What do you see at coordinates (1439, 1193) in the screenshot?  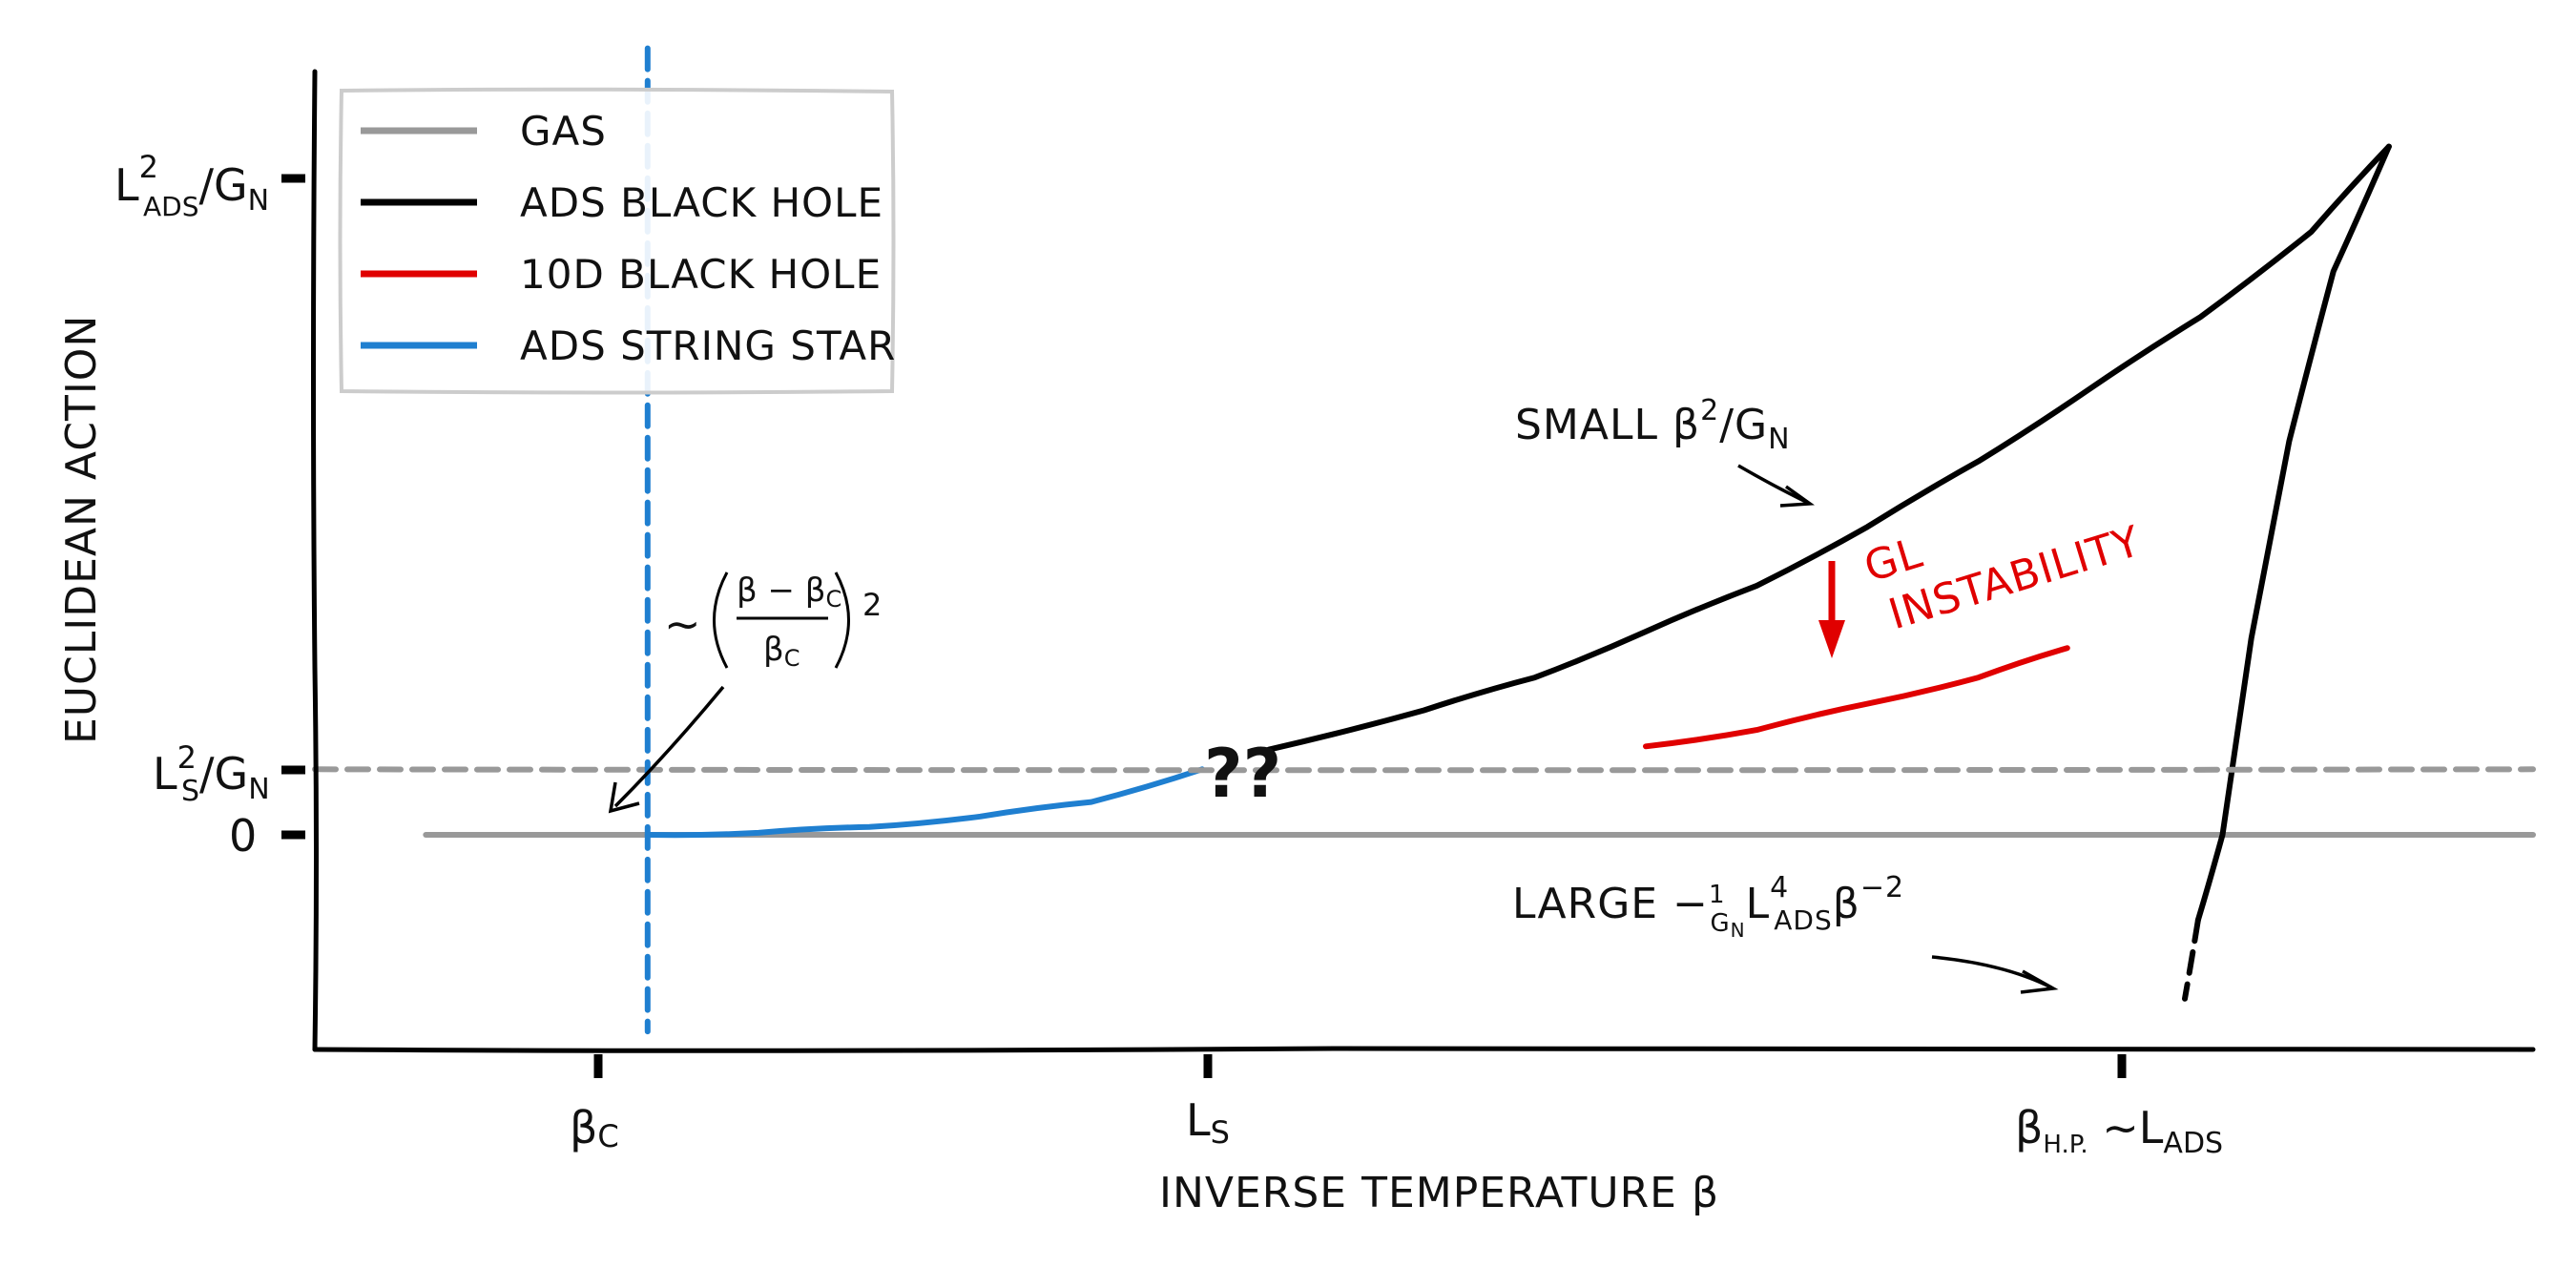 I see `x-axis-label: INVERSE TEMPERATURE β` at bounding box center [1439, 1193].